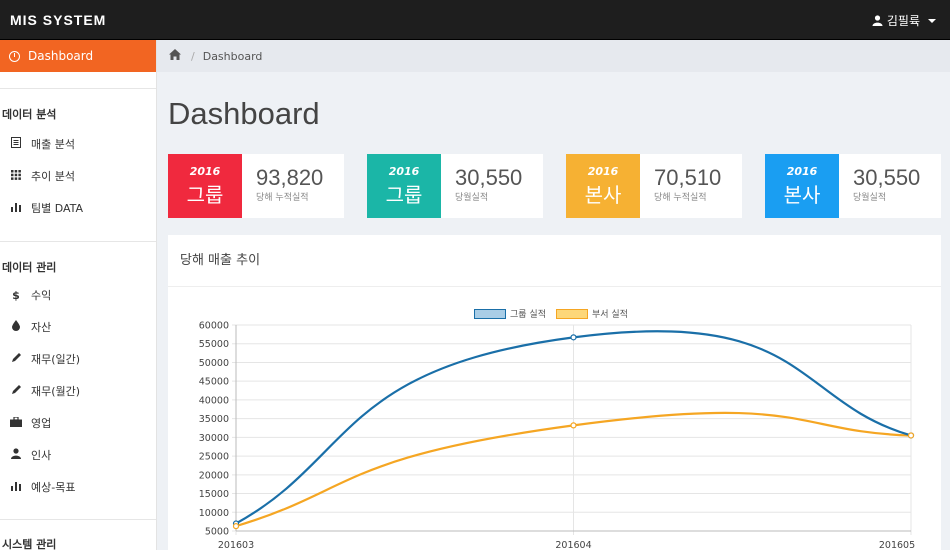  I want to click on stat-card-value: 93,820, so click(290, 177).